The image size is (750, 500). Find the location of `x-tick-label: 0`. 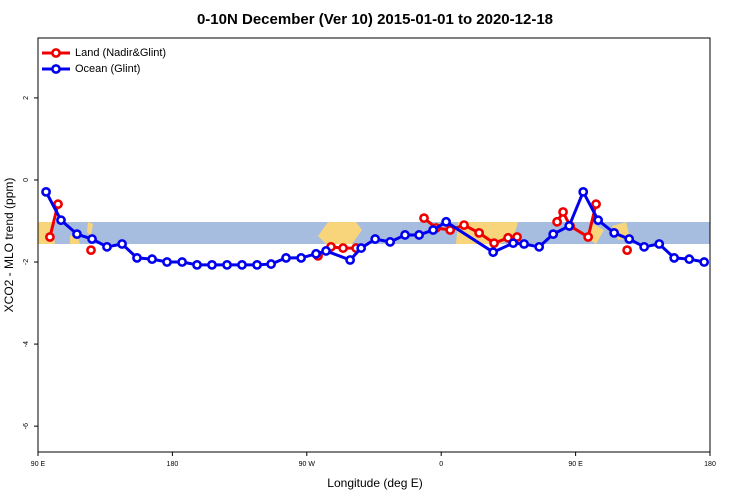

x-tick-label: 0 is located at coordinates (441, 464).